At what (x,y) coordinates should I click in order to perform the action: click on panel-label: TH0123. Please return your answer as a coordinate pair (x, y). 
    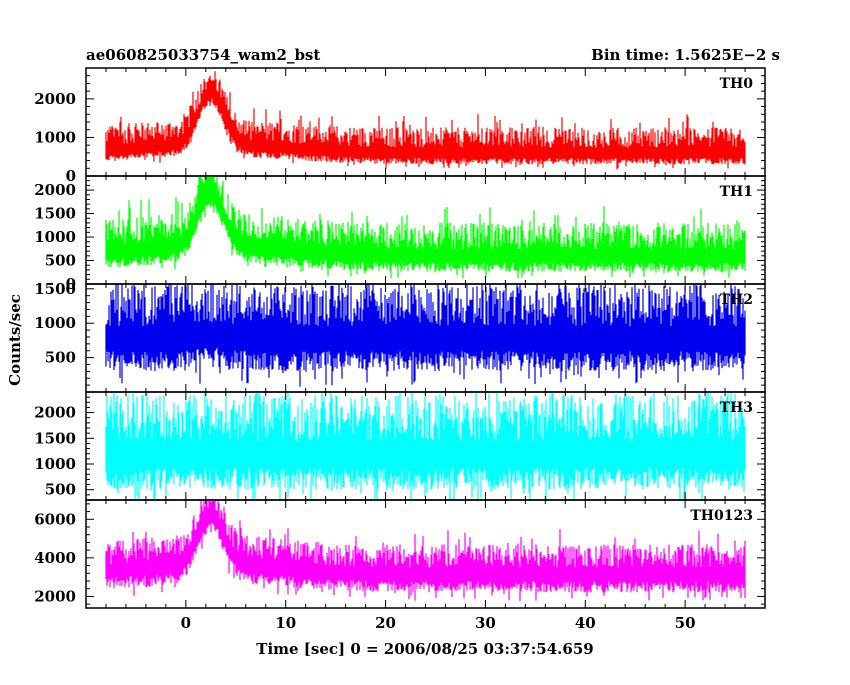
    Looking at the image, I should click on (721, 516).